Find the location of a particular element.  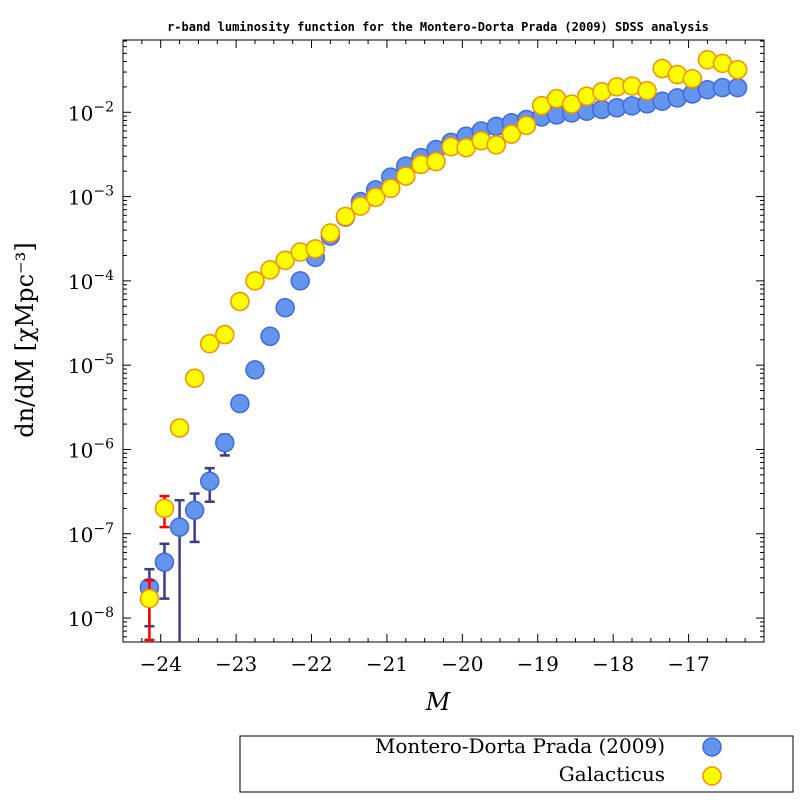

x-tick-label: −24 is located at coordinates (161, 664).